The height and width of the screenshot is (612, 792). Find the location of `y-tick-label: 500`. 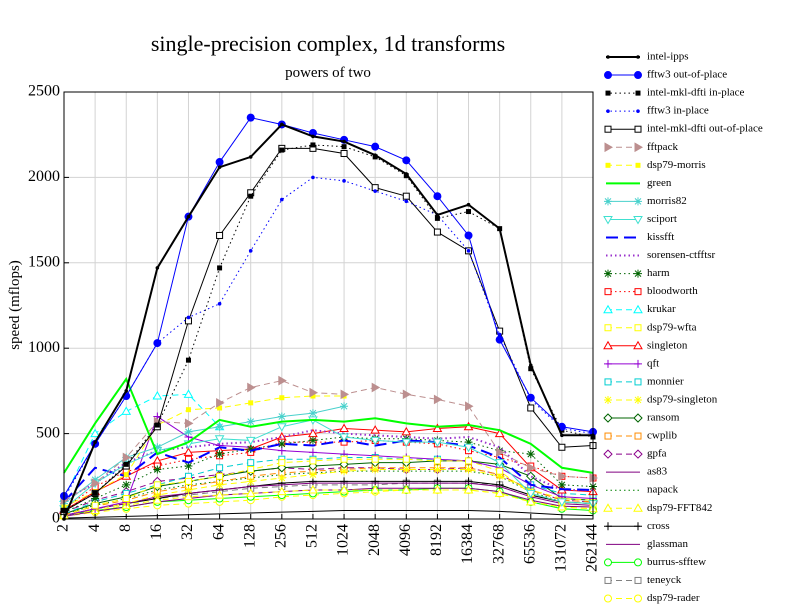

y-tick-label: 500 is located at coordinates (48, 432).